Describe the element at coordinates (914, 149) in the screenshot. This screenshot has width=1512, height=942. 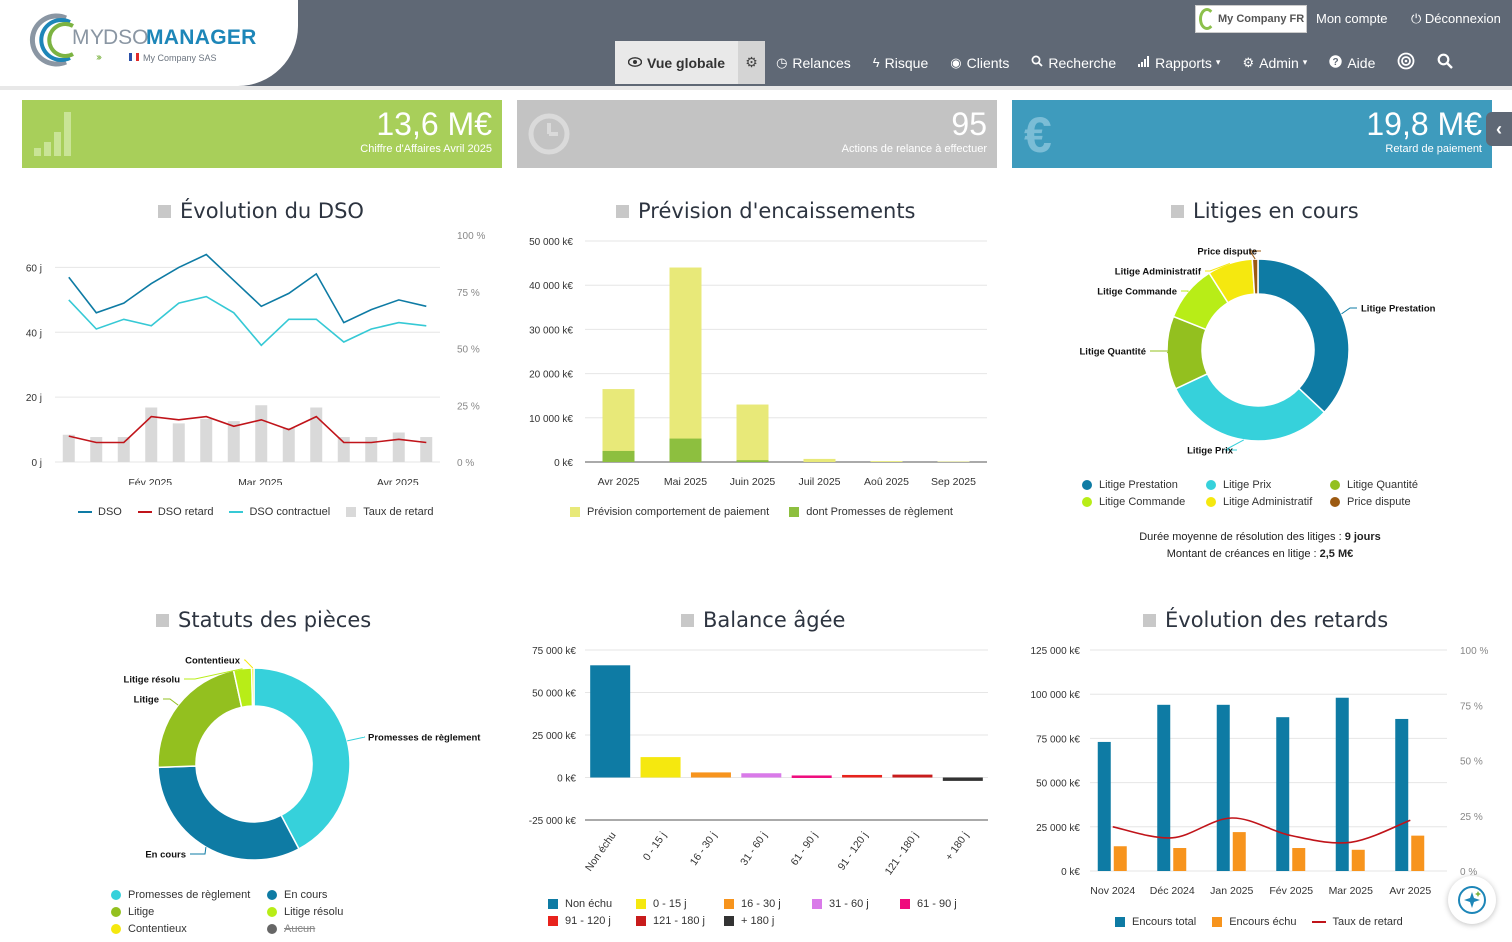
I see `kpi-label: Actions de relance à effectuer` at that location.